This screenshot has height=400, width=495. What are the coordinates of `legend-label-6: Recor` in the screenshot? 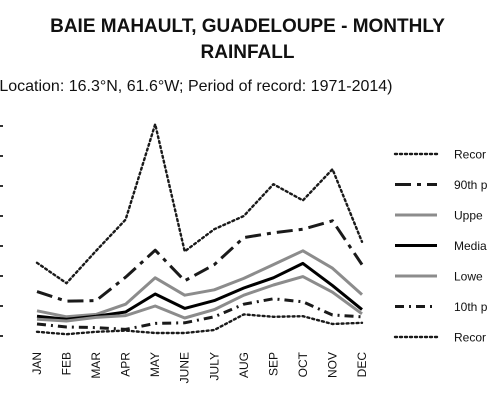 It's located at (470, 338).